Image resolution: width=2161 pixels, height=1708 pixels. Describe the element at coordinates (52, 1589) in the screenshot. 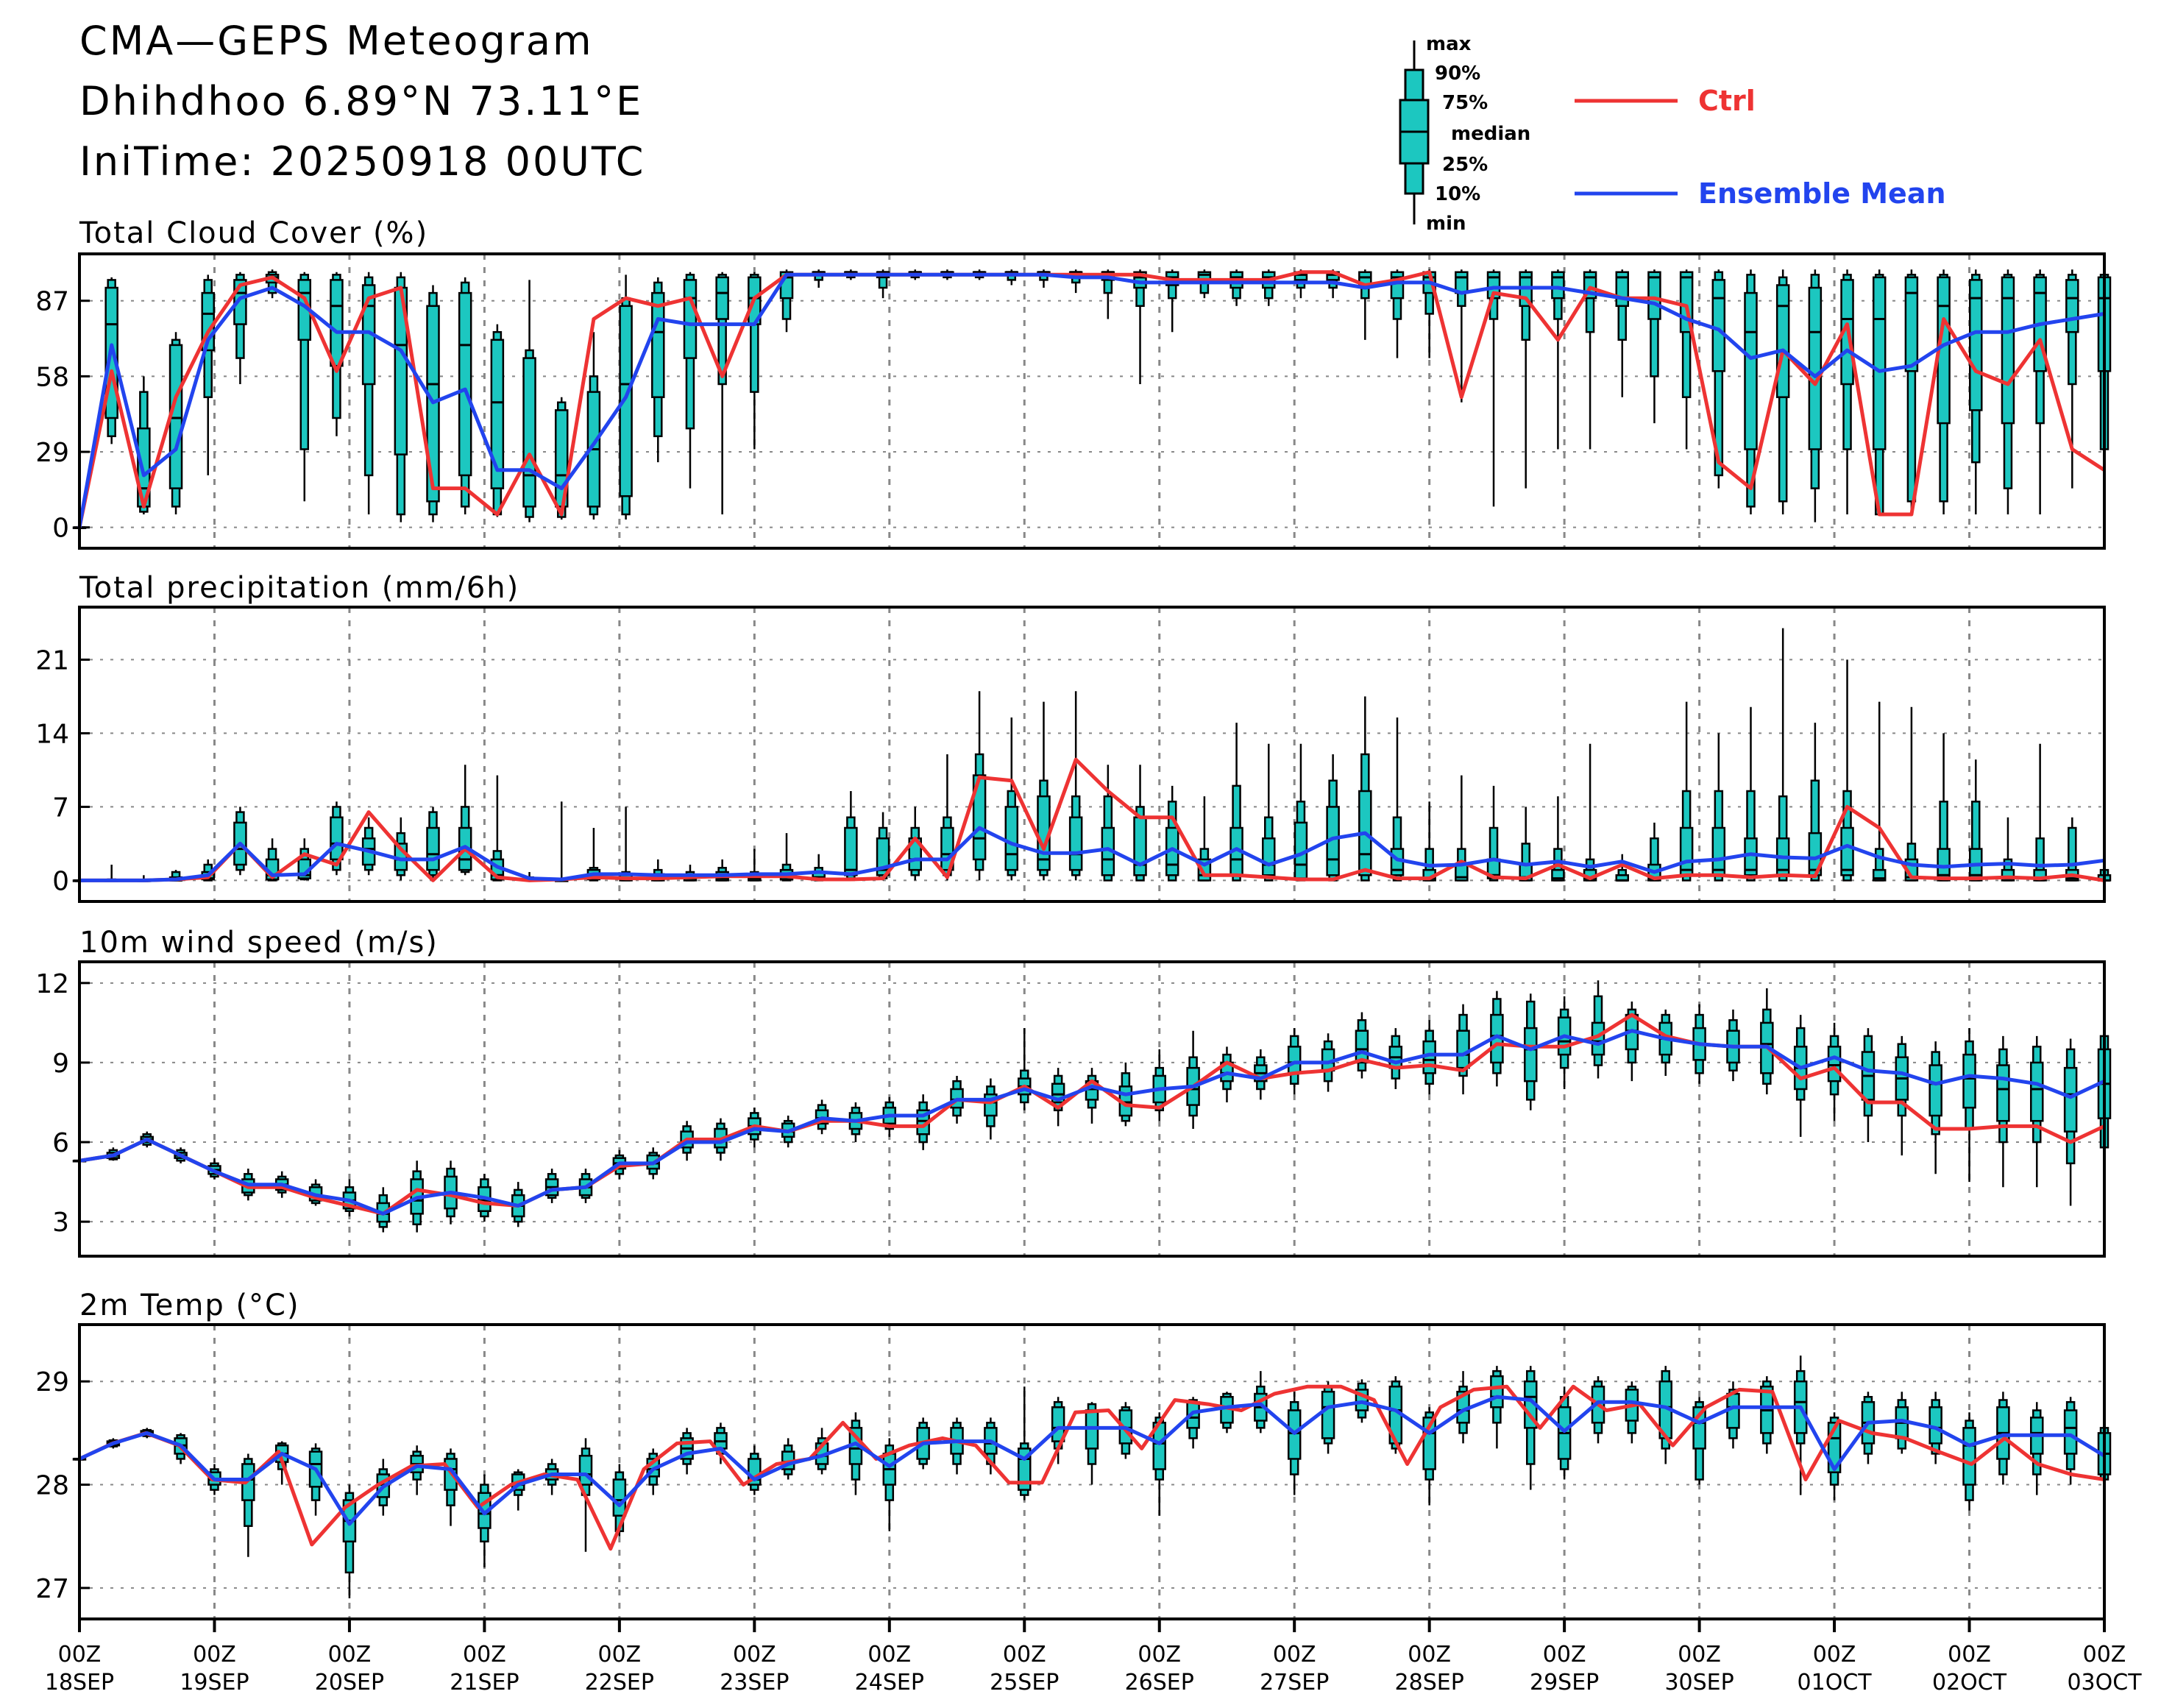

I see `temperature-ytick-label: 27` at that location.